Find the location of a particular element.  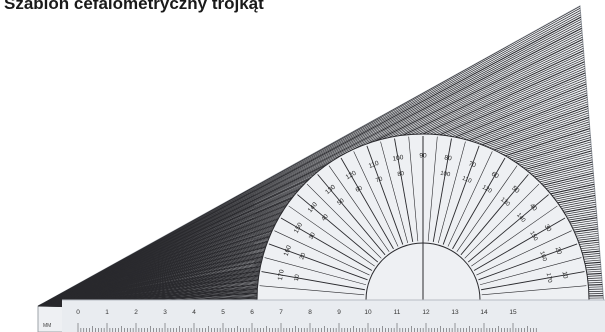

protractor-outer-label: 150 is located at coordinates (299, 227).